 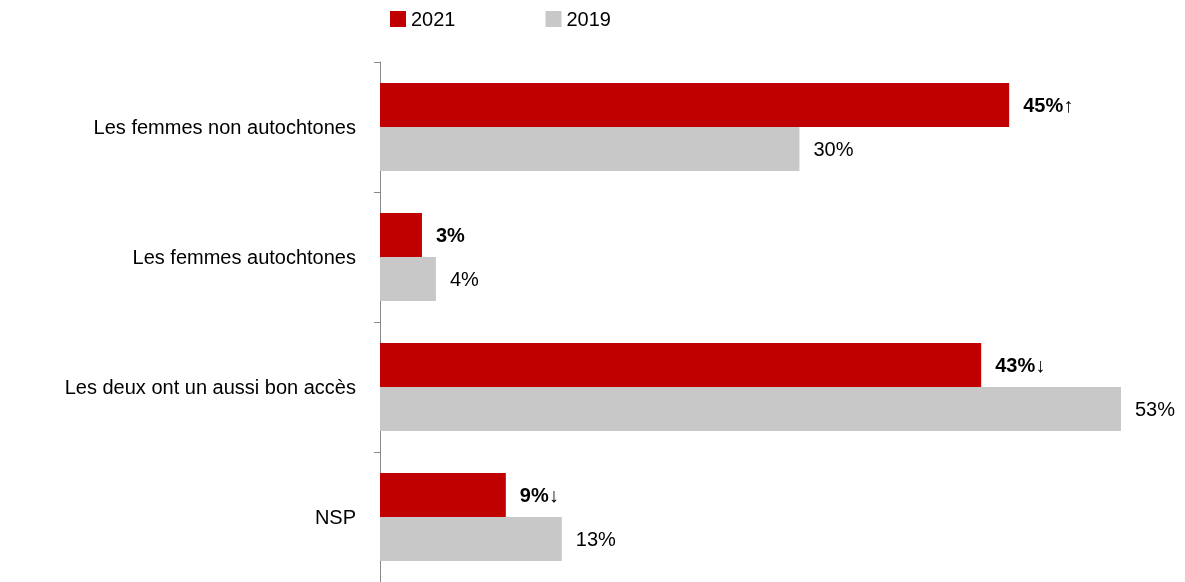 What do you see at coordinates (335, 517) in the screenshot?
I see `y-tick-label: NSP` at bounding box center [335, 517].